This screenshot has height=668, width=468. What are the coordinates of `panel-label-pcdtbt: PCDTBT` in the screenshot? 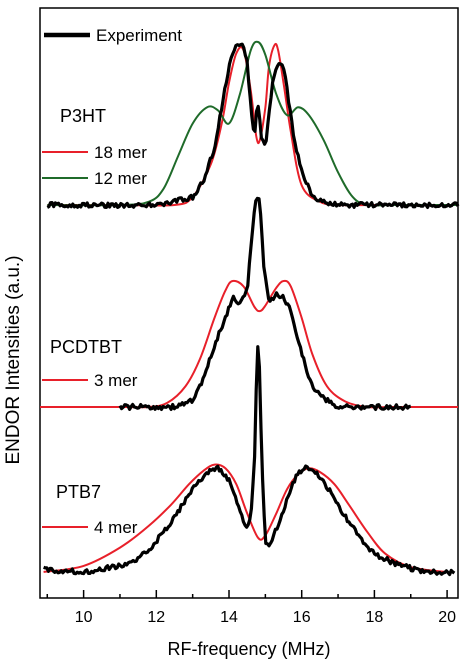 It's located at (86, 347).